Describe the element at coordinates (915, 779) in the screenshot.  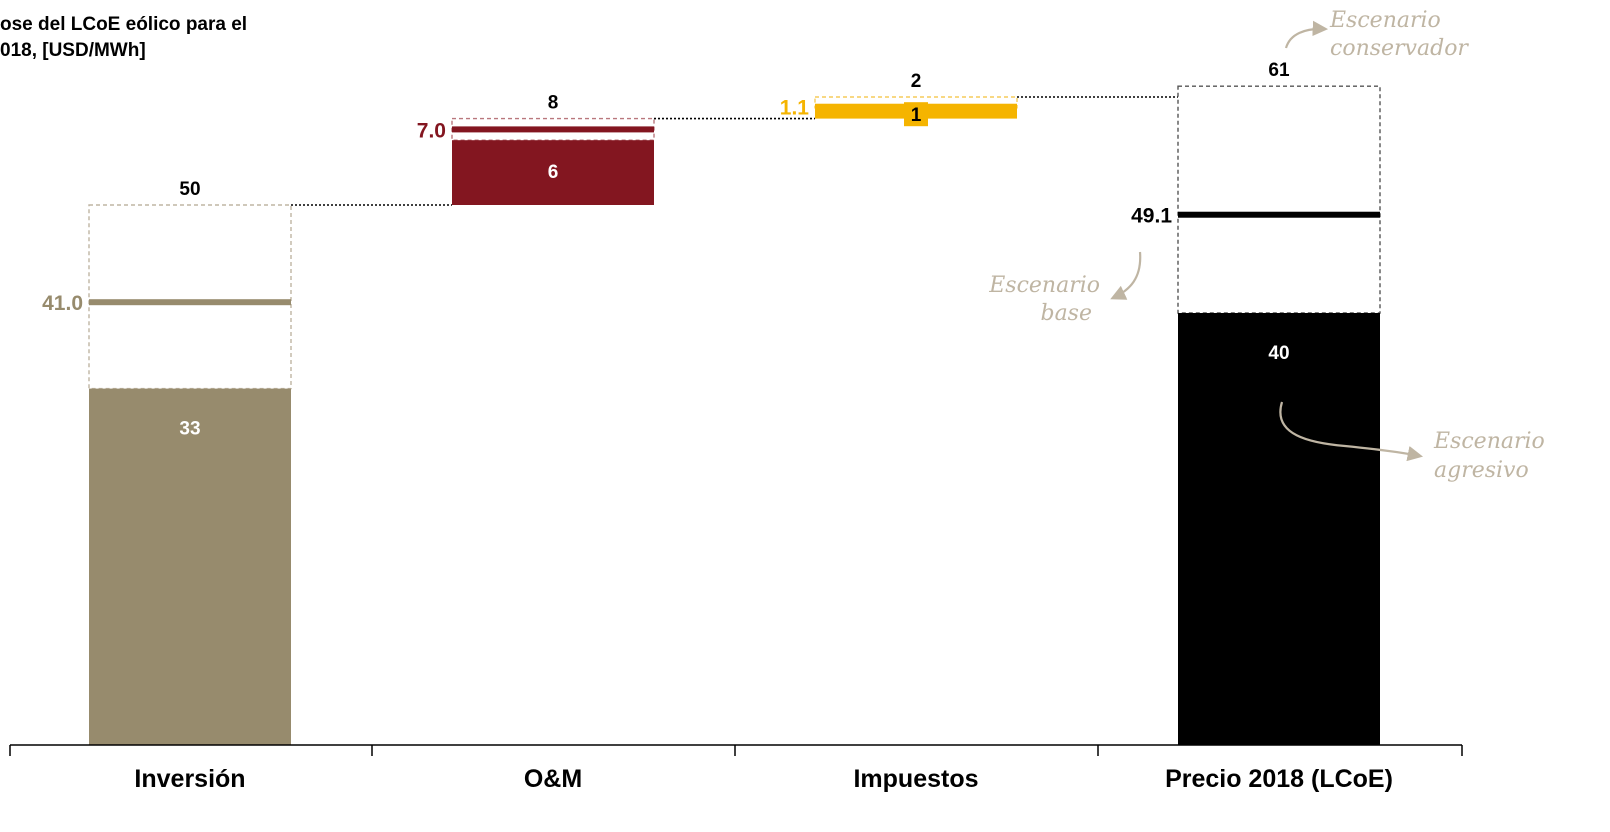
I see `category-label: Impuestos` at that location.